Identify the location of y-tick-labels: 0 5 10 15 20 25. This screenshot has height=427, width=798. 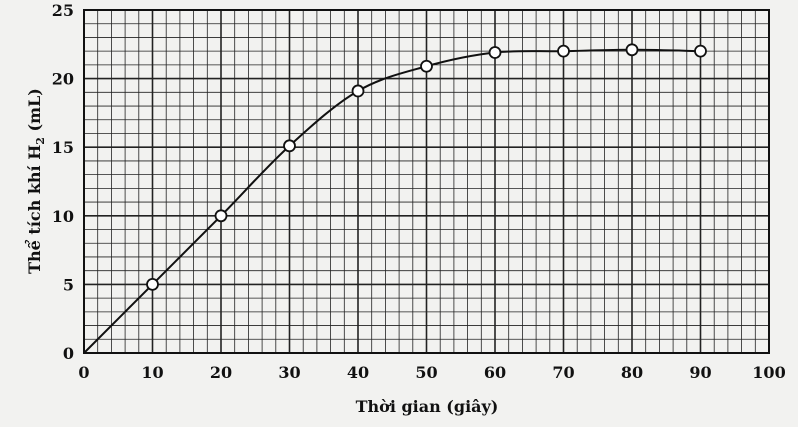
(63, 182).